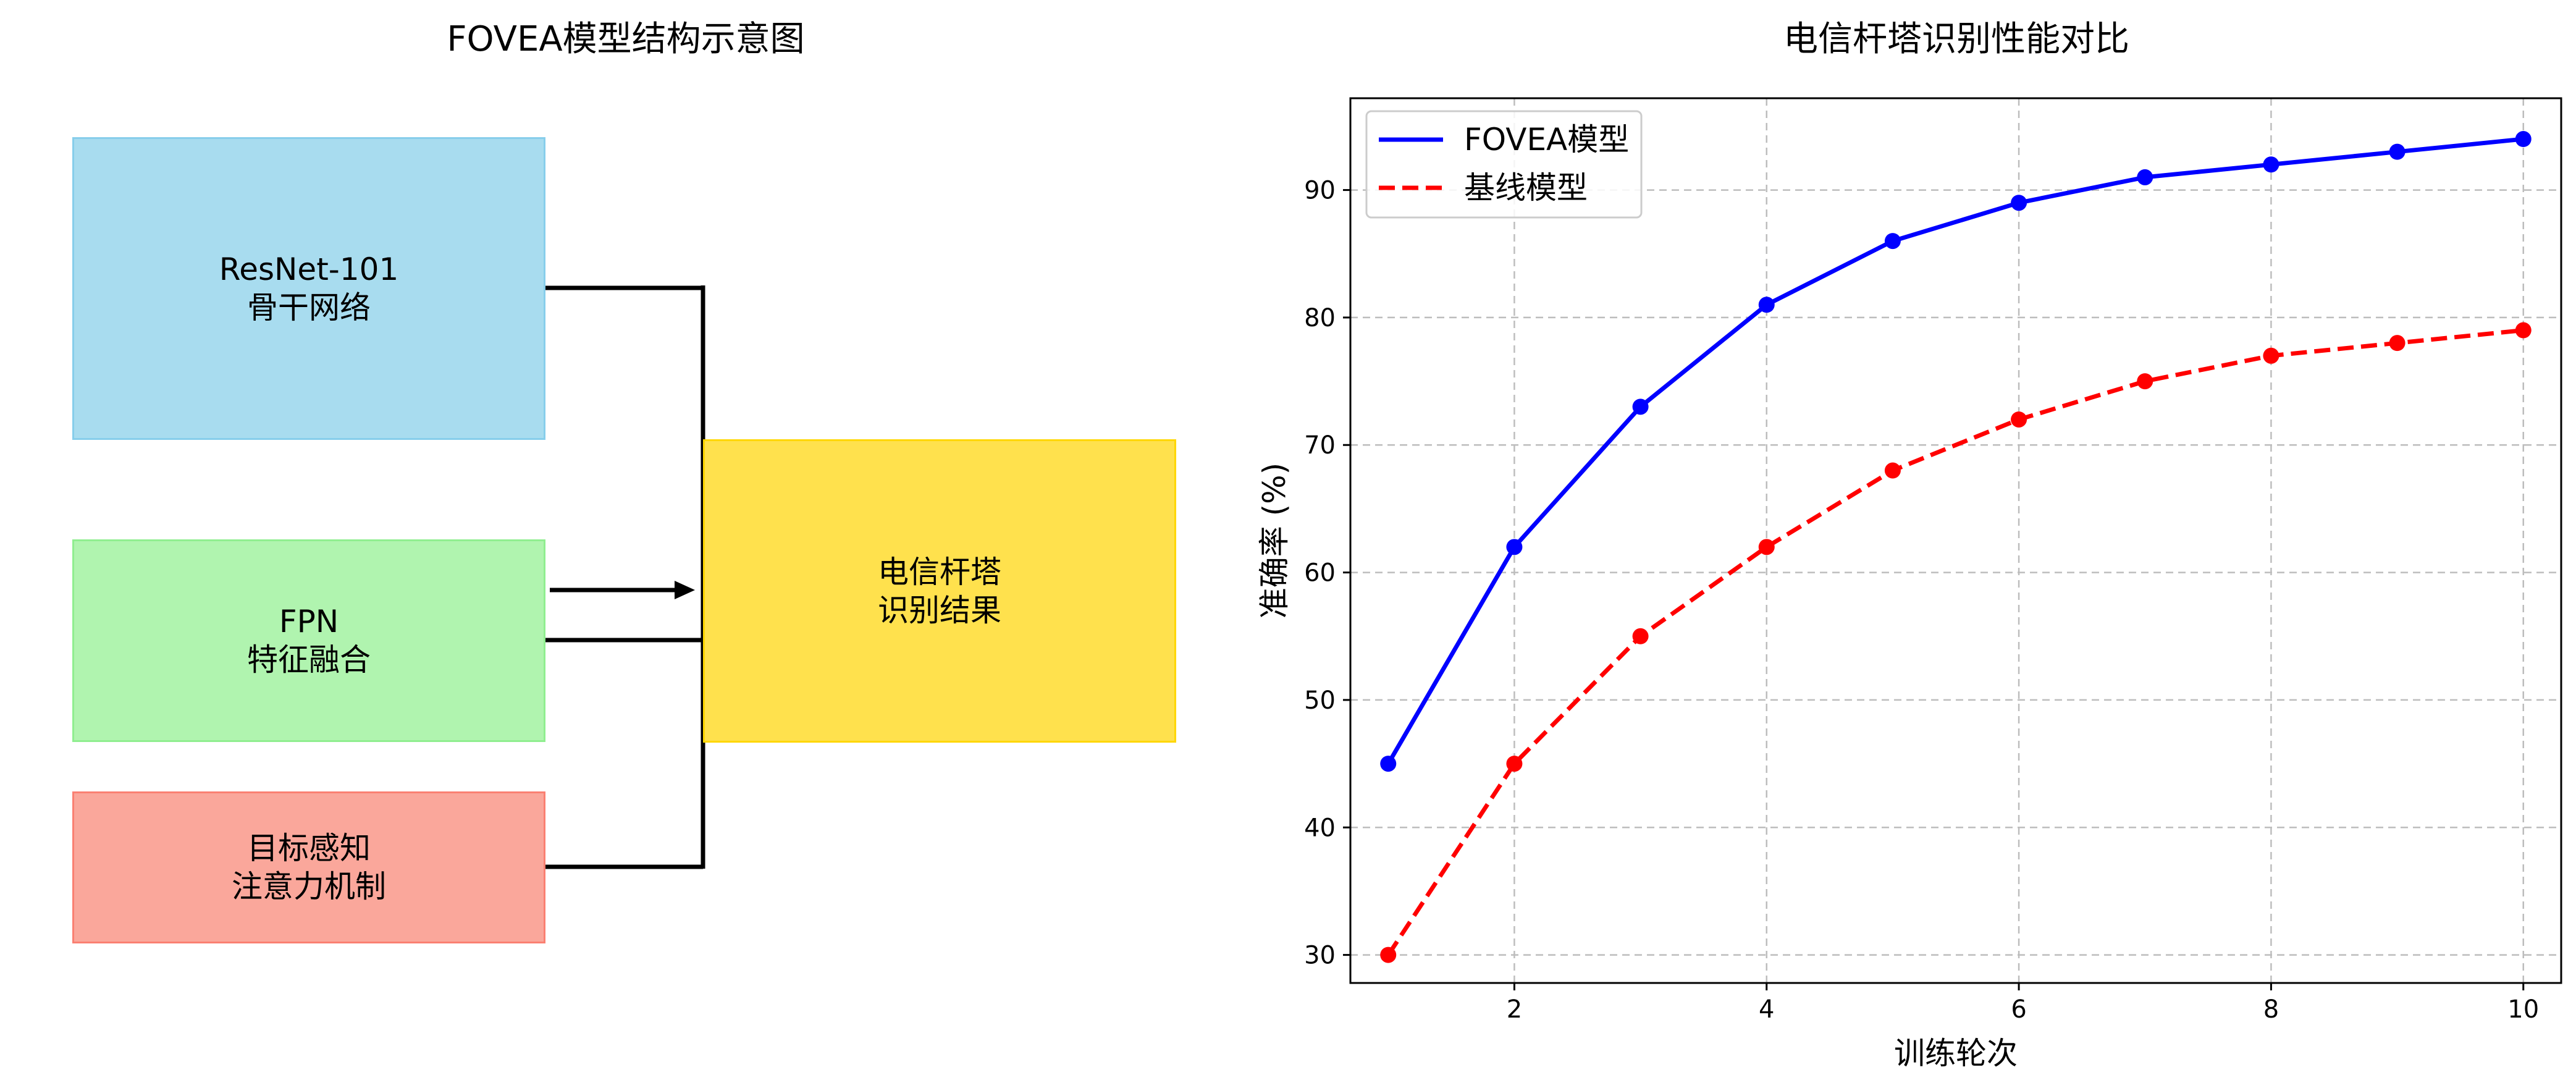 This screenshot has height=1088, width=2576. What do you see at coordinates (1320, 318) in the screenshot?
I see `y-tick-label: 80` at bounding box center [1320, 318].